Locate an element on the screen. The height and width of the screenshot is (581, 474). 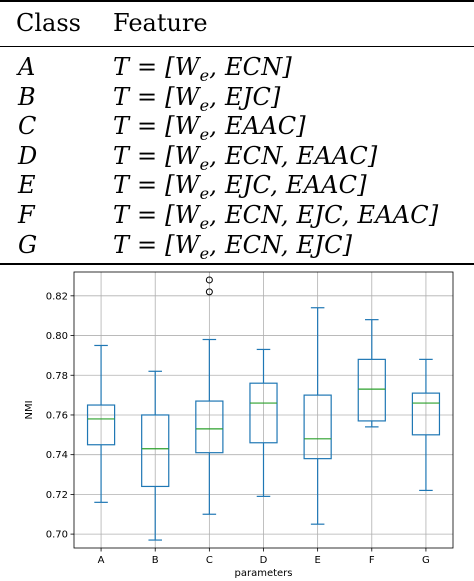
table-cell-class: C is located at coordinates (27, 126).